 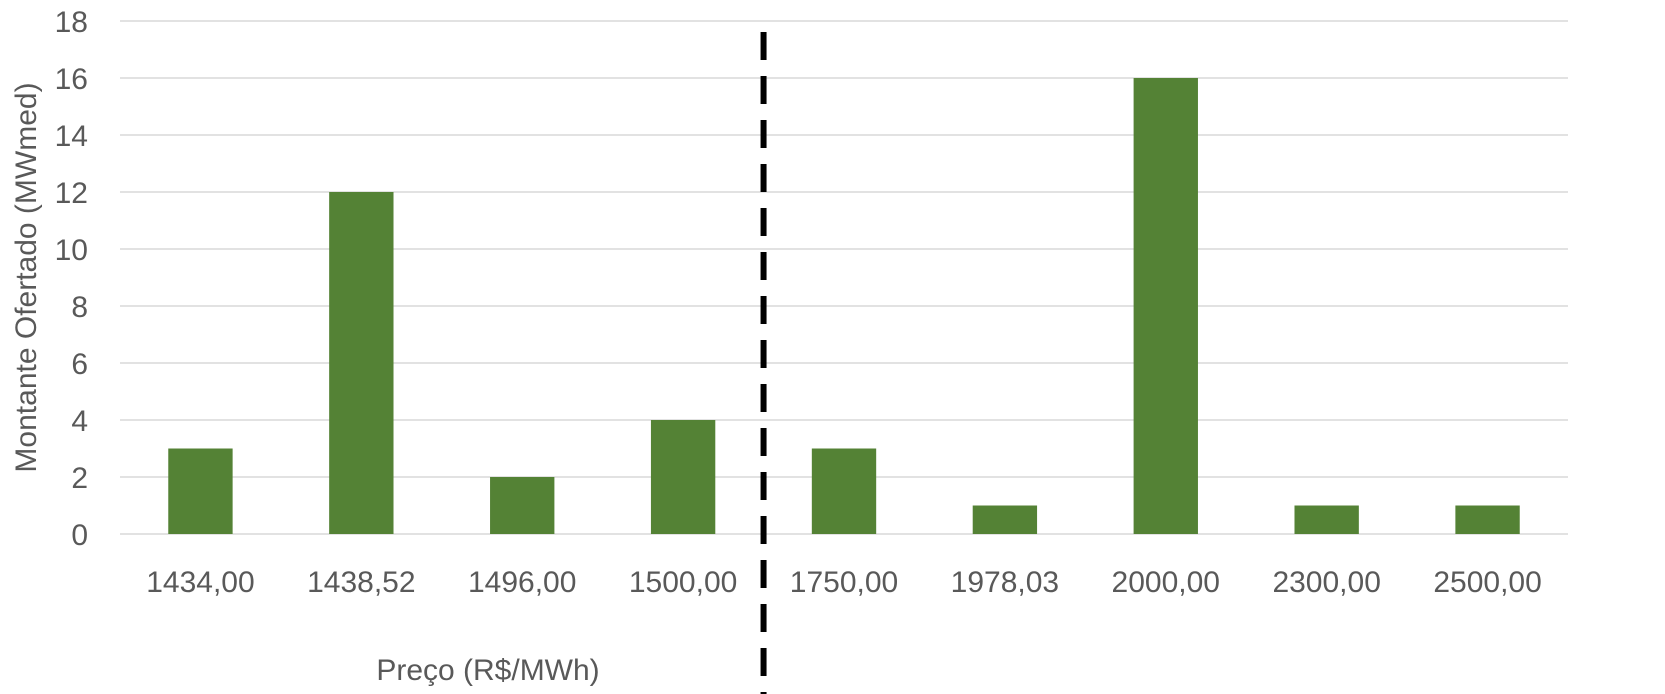 I want to click on y-tick-label: 16, so click(x=71, y=79).